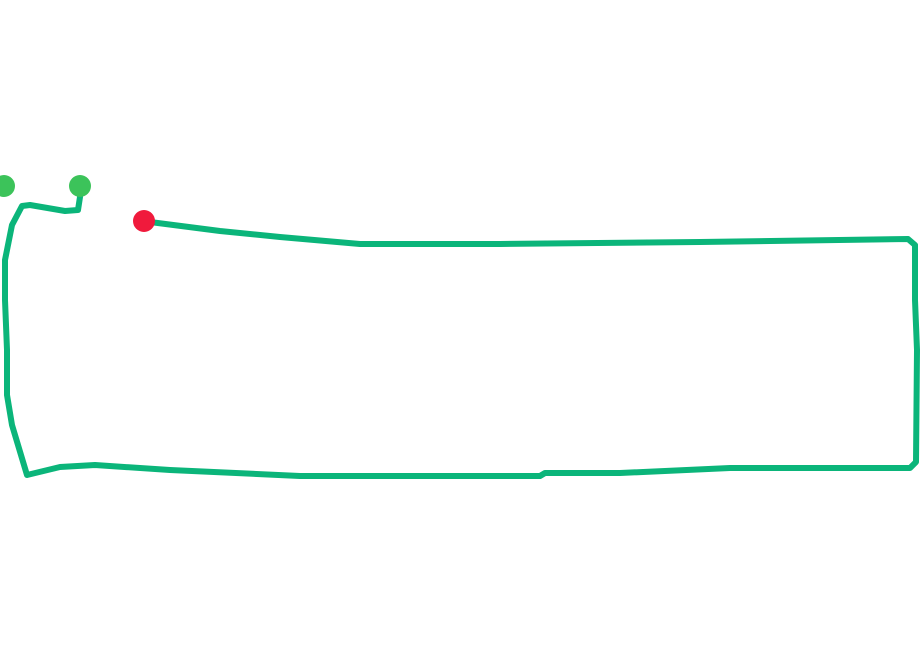 This screenshot has height=663, width=921. What do you see at coordinates (144, 221) in the screenshot?
I see `red-dot` at bounding box center [144, 221].